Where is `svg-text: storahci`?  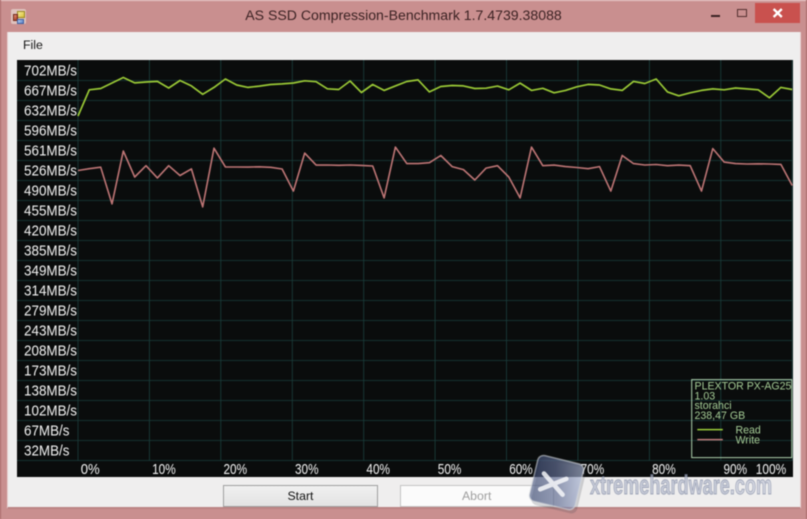
svg-text: storahci is located at coordinates (713, 406).